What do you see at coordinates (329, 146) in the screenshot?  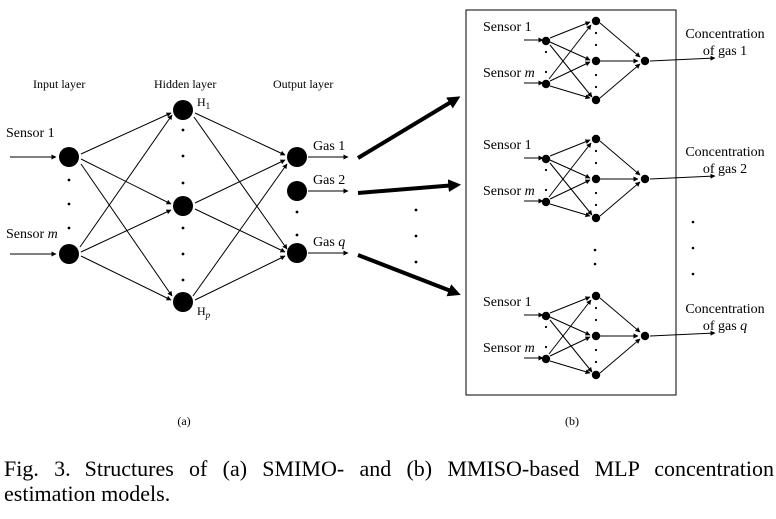 I see `gas-1-label: Gas 1` at bounding box center [329, 146].